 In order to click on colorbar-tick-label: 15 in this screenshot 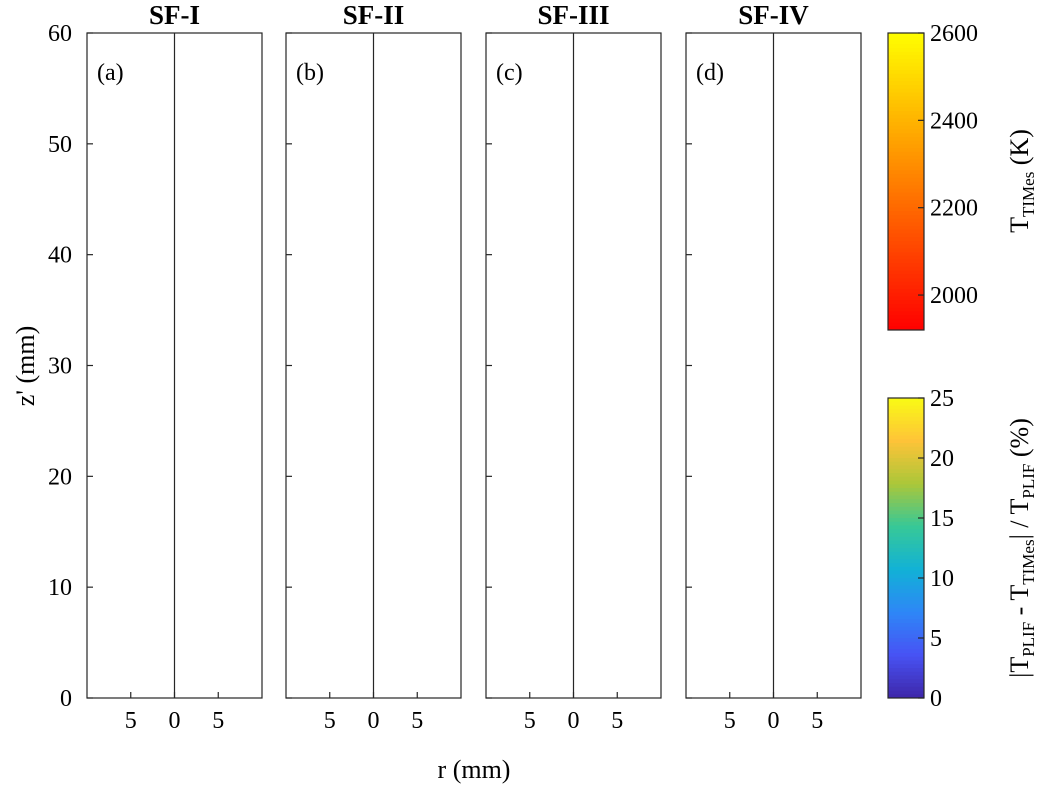, I will do `click(942, 519)`.